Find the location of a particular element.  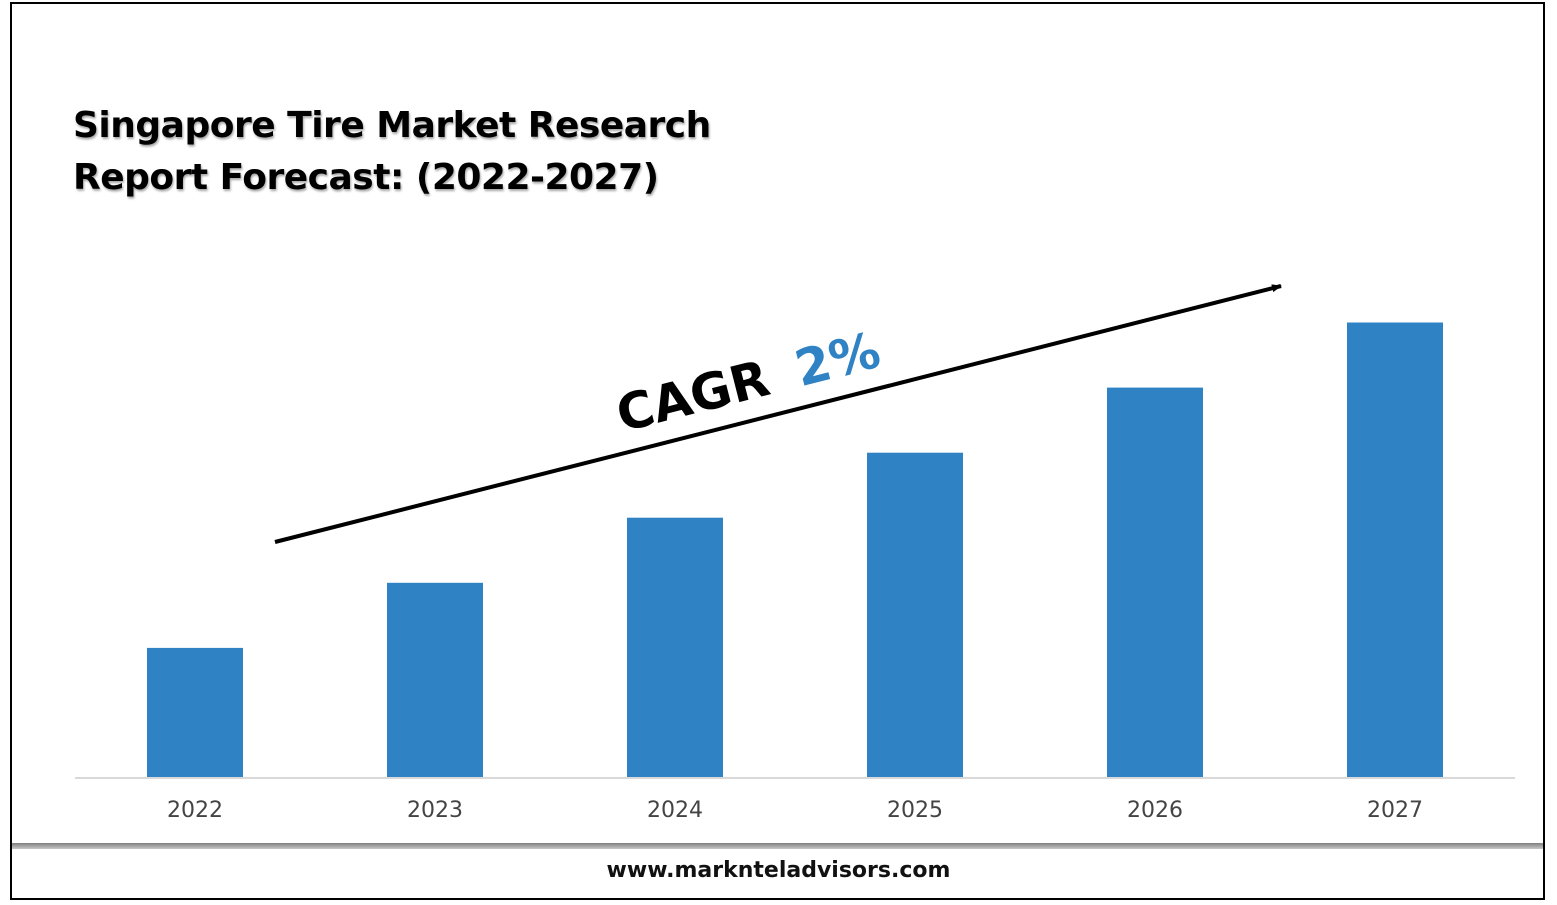

chart-title-line-2: Report Forecast: (2022-2027) is located at coordinates (366, 177).